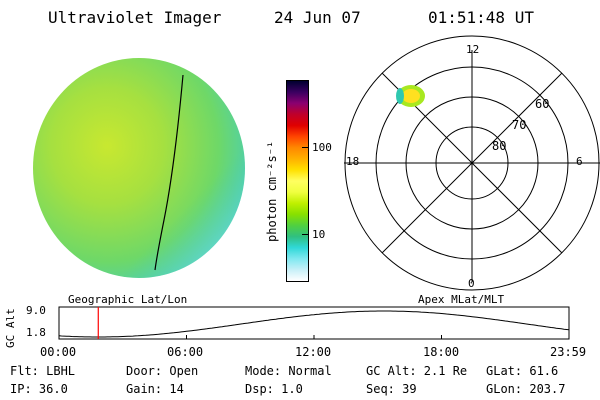  Describe the element at coordinates (473, 49) in the screenshot. I see `mlt-label-12: 12` at that location.